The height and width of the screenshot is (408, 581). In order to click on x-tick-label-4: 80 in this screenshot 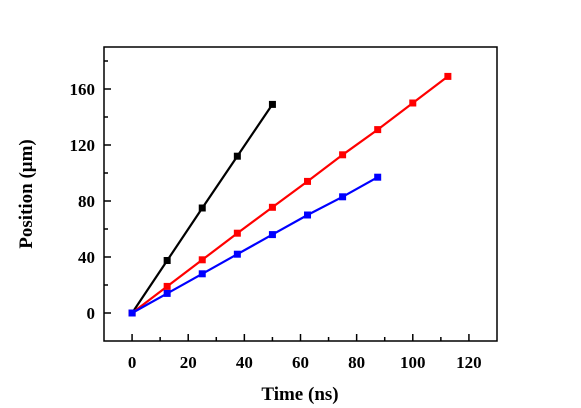, I will do `click(356, 362)`.